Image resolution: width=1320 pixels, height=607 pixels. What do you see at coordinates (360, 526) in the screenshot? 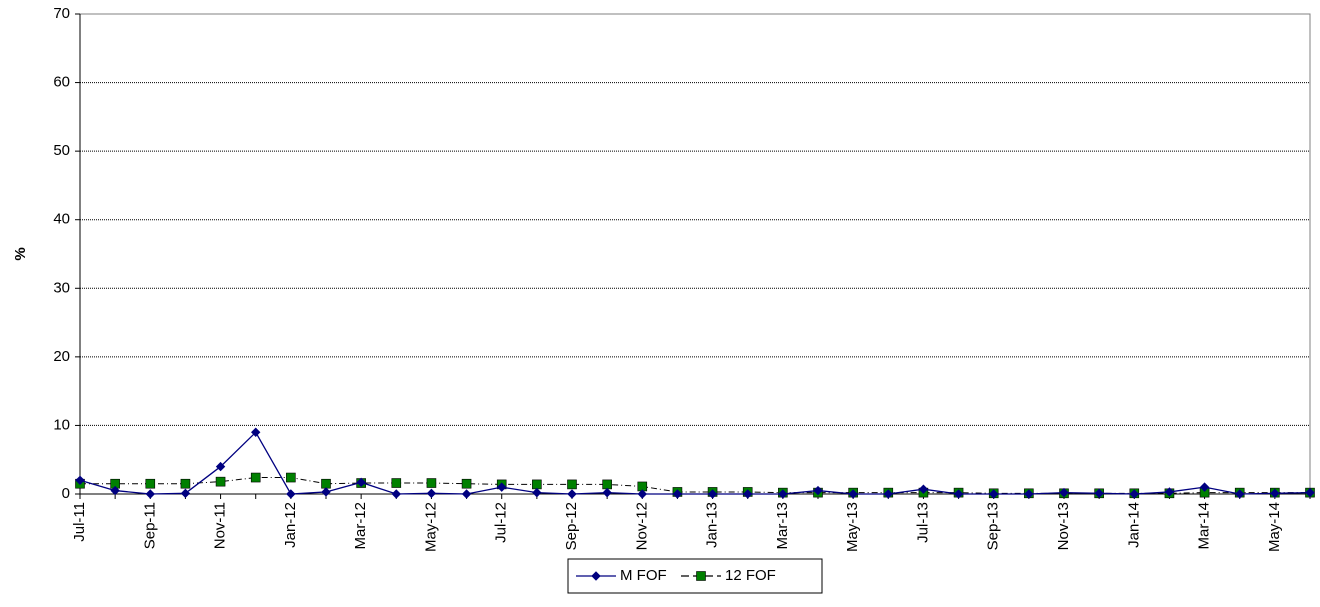
I see `x-tick-label: Mar-12` at bounding box center [360, 526].